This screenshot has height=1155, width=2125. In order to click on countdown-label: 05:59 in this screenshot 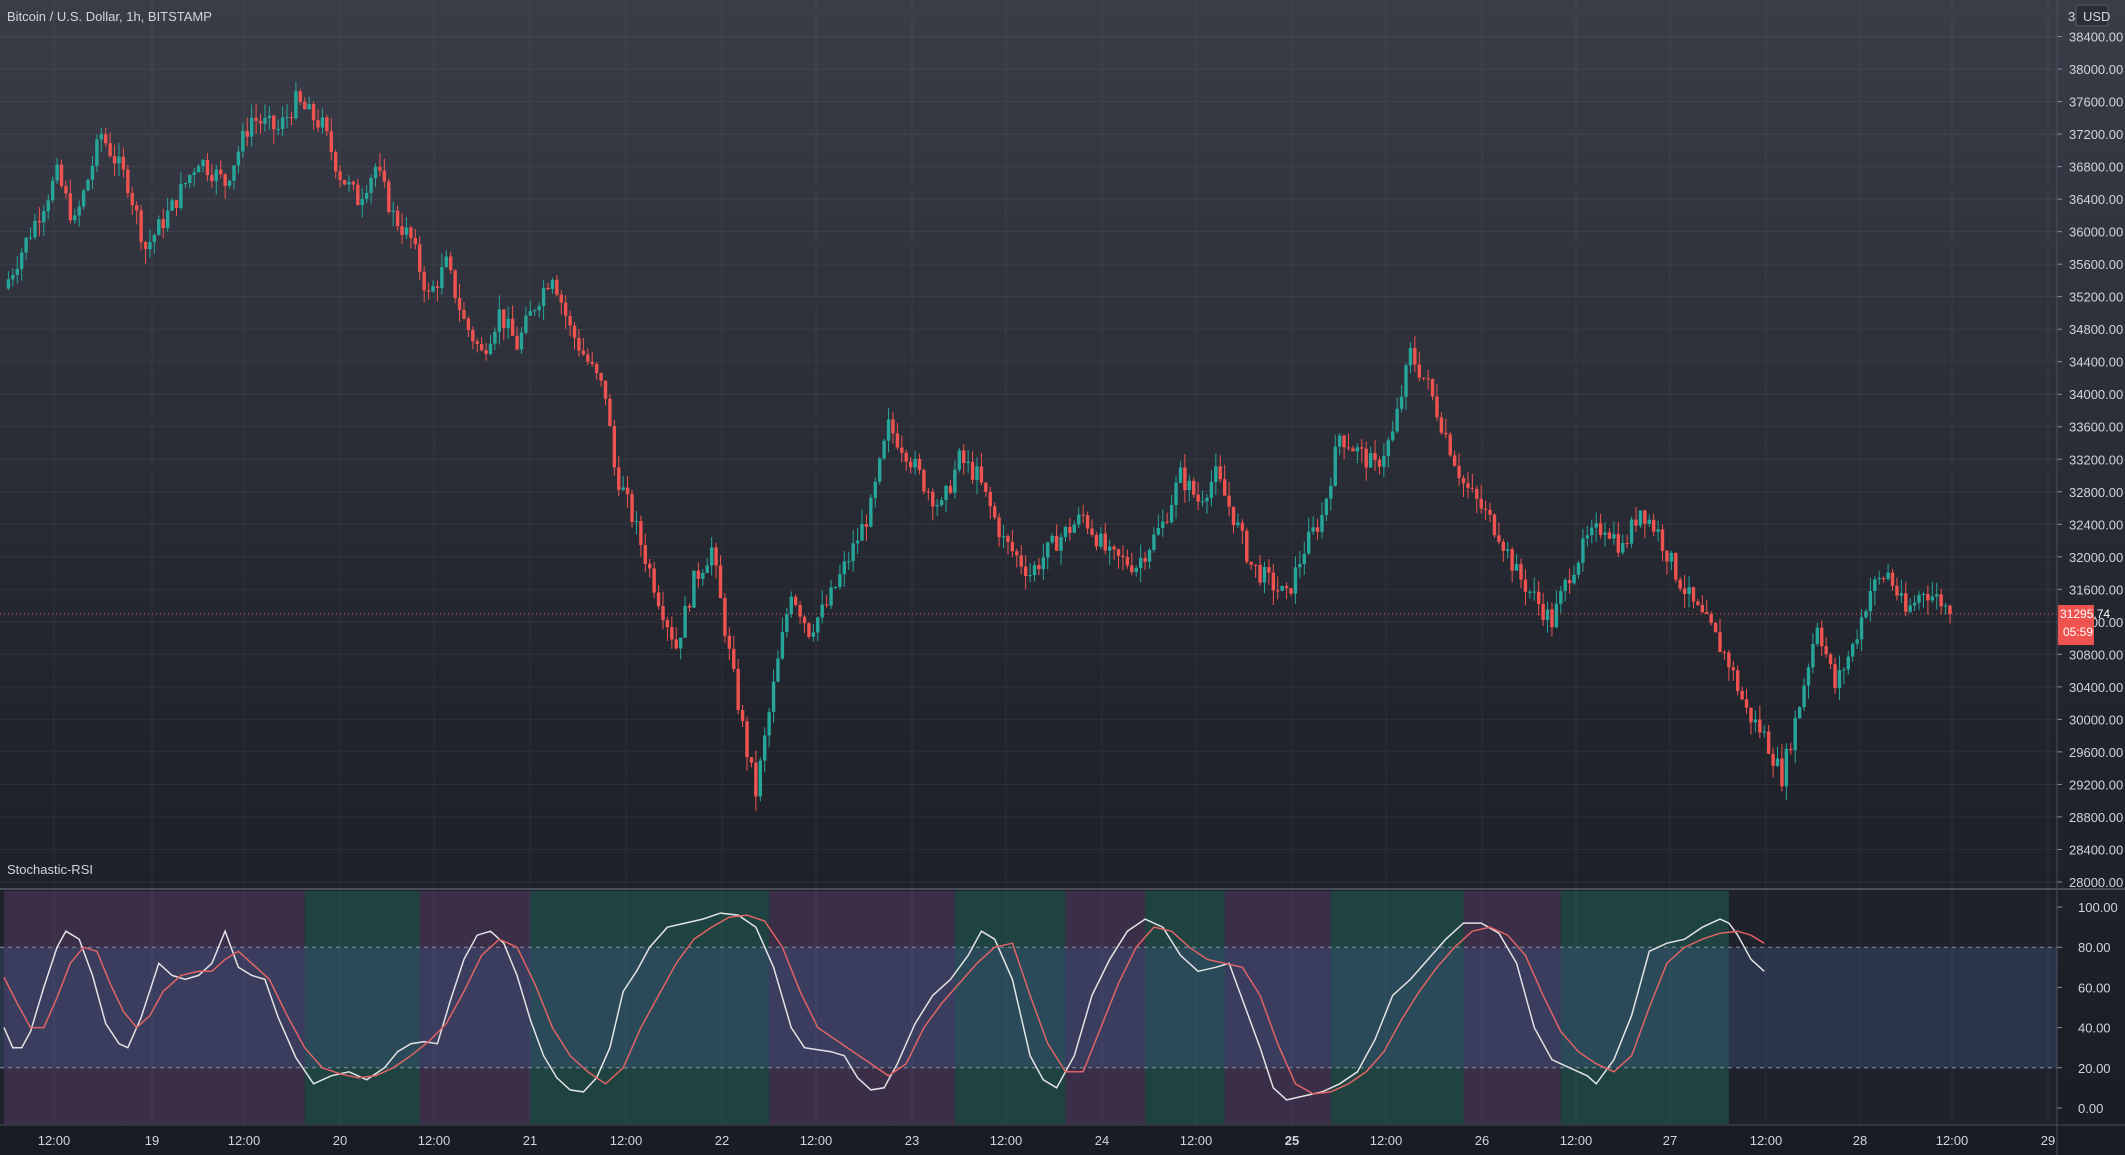, I will do `click(2078, 632)`.